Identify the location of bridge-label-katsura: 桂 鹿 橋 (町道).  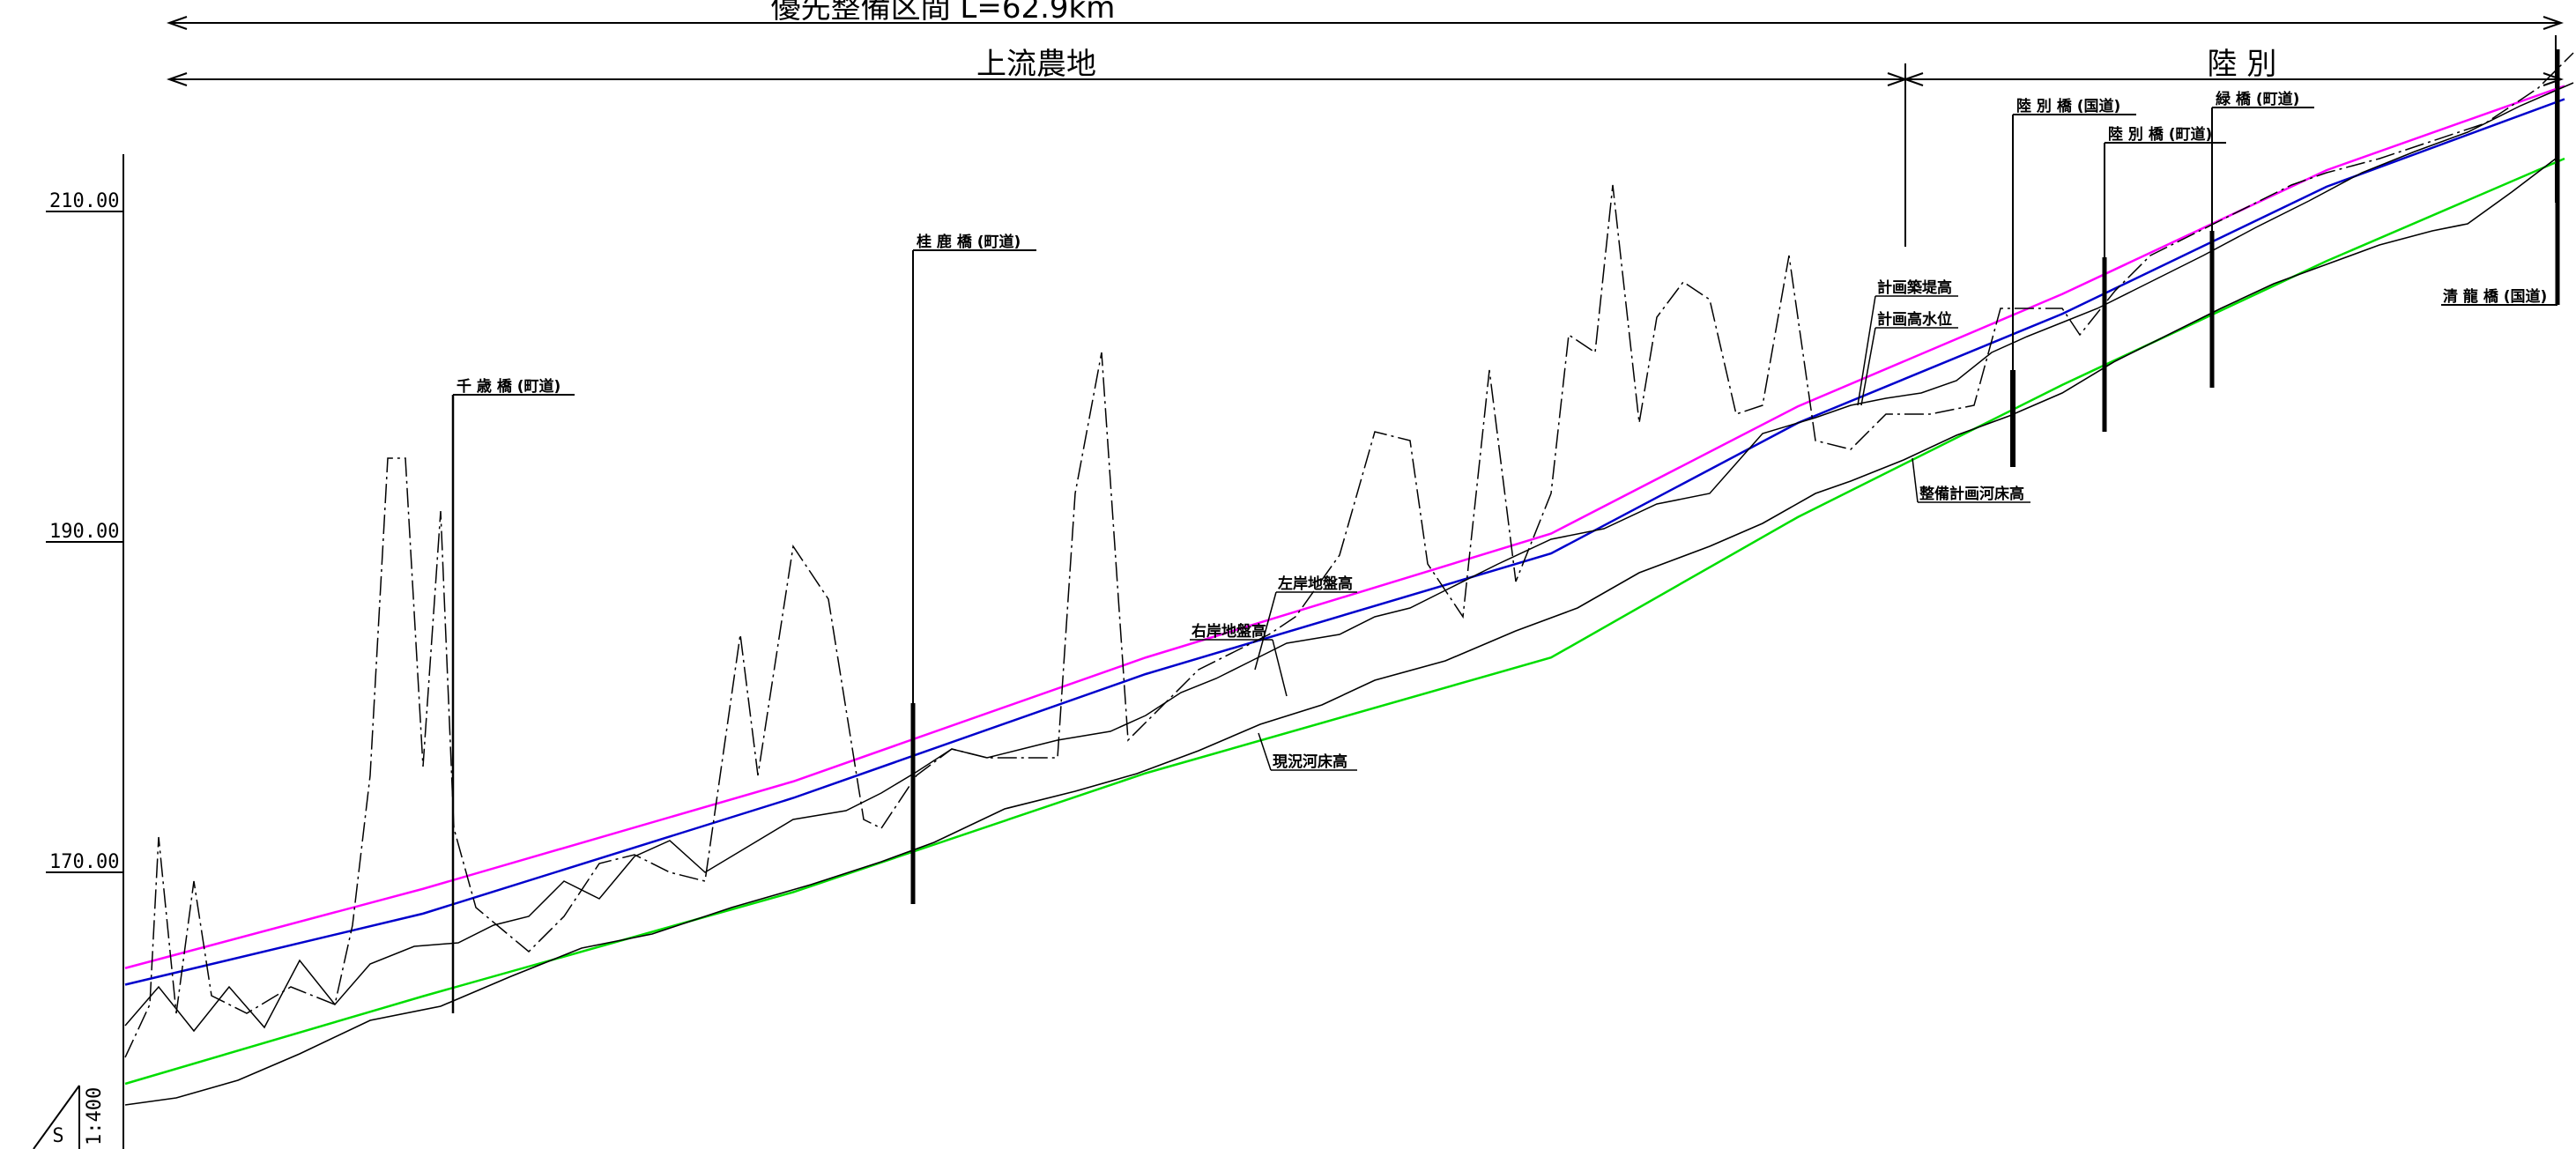
(968, 242).